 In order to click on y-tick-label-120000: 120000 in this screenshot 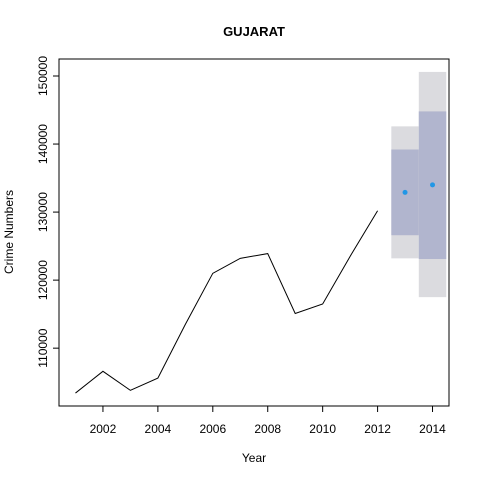, I will do `click(43, 280)`.